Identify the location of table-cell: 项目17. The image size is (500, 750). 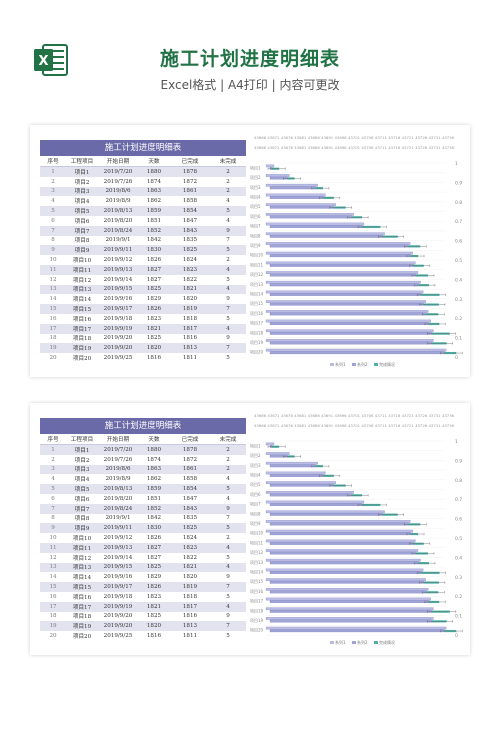
(82, 328).